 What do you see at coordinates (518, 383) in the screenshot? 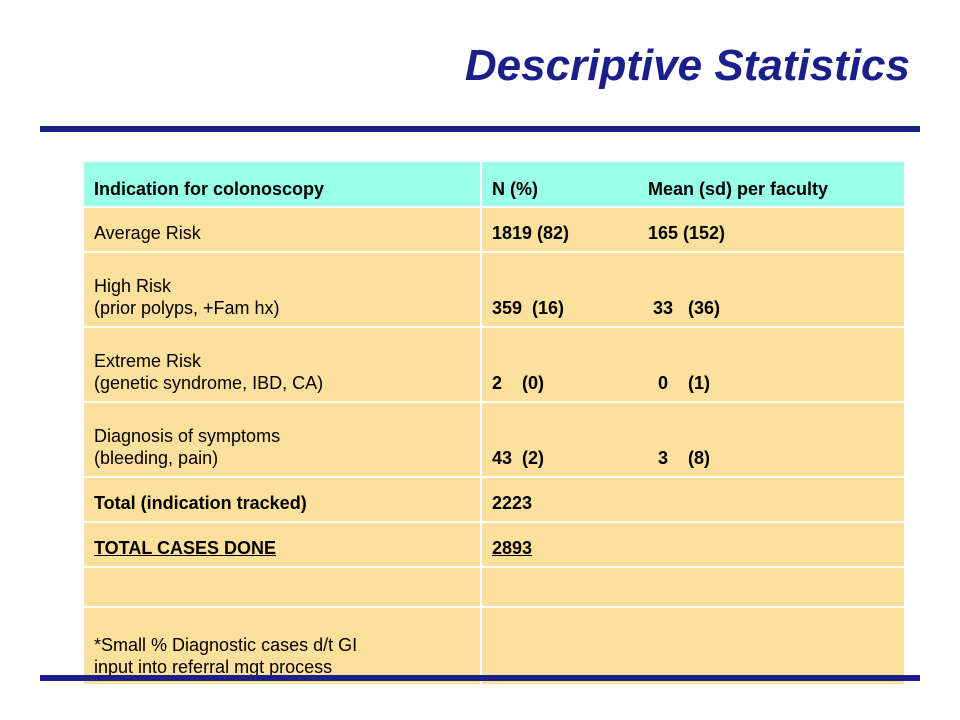
I see `row-n-value: 2 (0)` at bounding box center [518, 383].